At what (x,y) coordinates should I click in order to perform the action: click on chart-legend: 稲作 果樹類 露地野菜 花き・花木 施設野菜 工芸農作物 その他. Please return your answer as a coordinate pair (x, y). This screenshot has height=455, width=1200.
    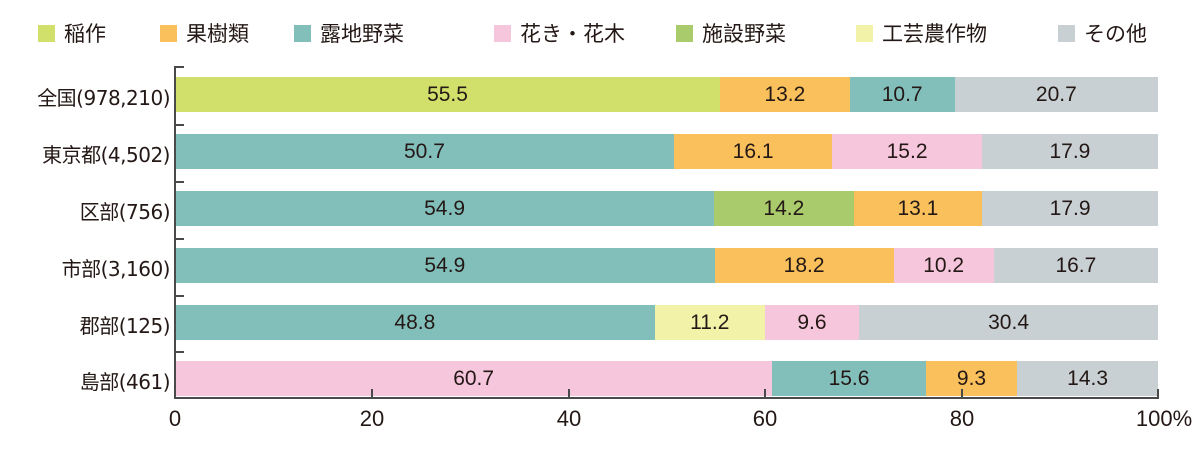
    Looking at the image, I should click on (600, 33).